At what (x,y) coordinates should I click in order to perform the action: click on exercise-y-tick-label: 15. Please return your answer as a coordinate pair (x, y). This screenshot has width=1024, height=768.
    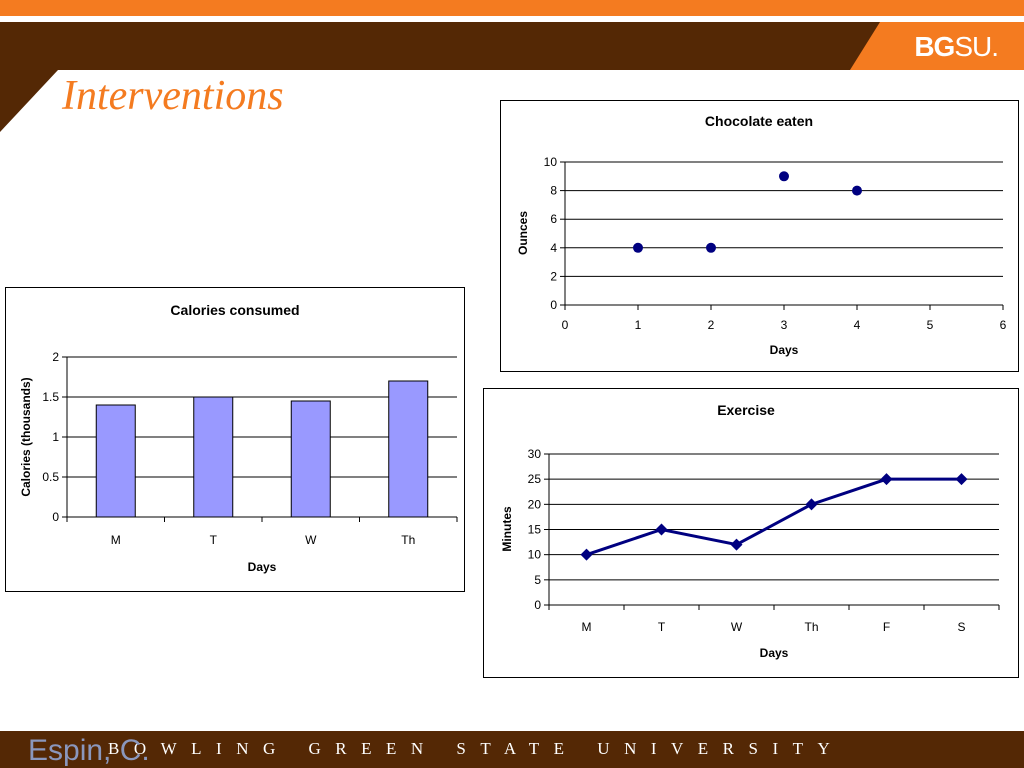
    Looking at the image, I should click on (535, 530).